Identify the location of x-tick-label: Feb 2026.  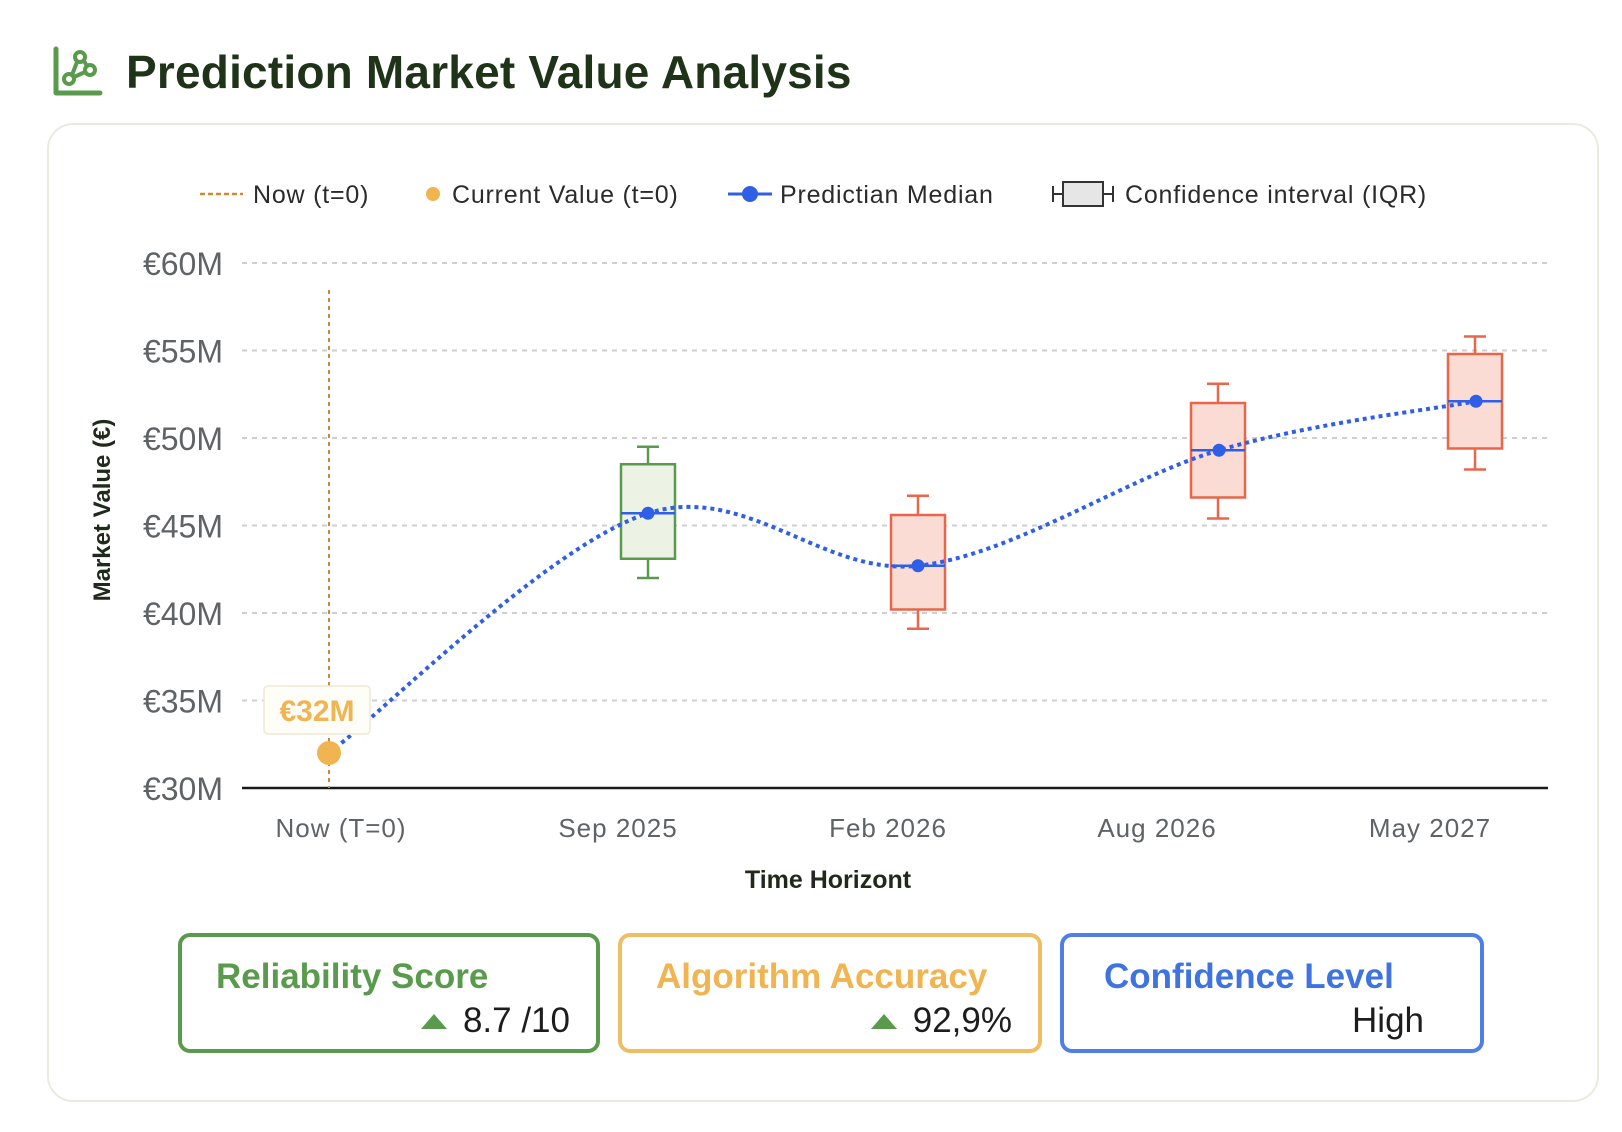
(888, 828).